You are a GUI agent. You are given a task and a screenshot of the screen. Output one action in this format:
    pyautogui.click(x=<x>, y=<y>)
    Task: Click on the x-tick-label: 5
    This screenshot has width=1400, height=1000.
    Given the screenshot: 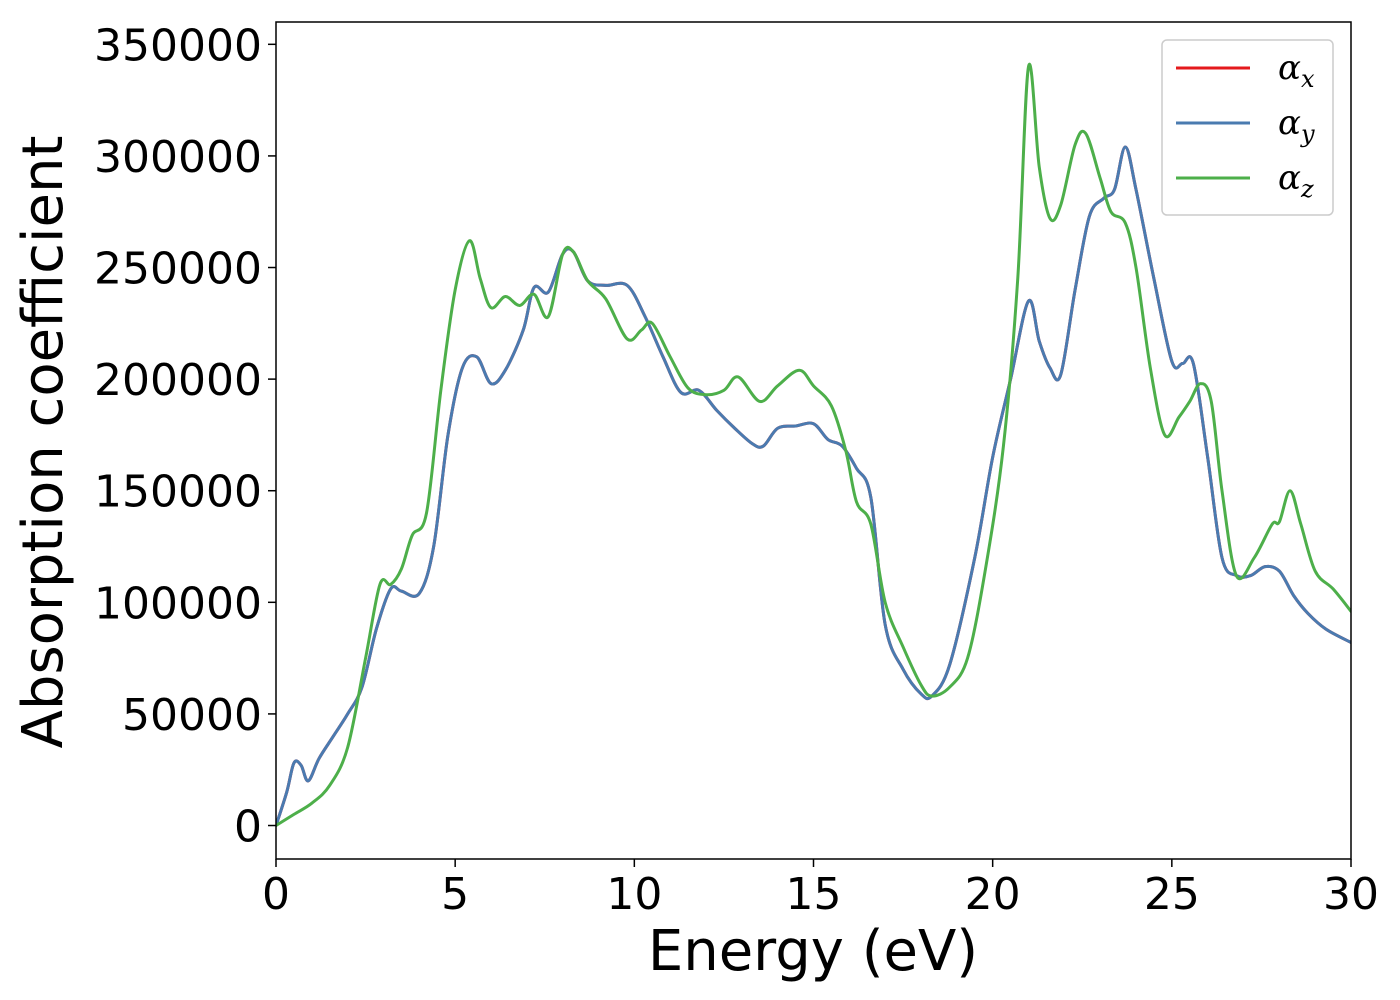 What is the action you would take?
    pyautogui.click(x=455, y=894)
    